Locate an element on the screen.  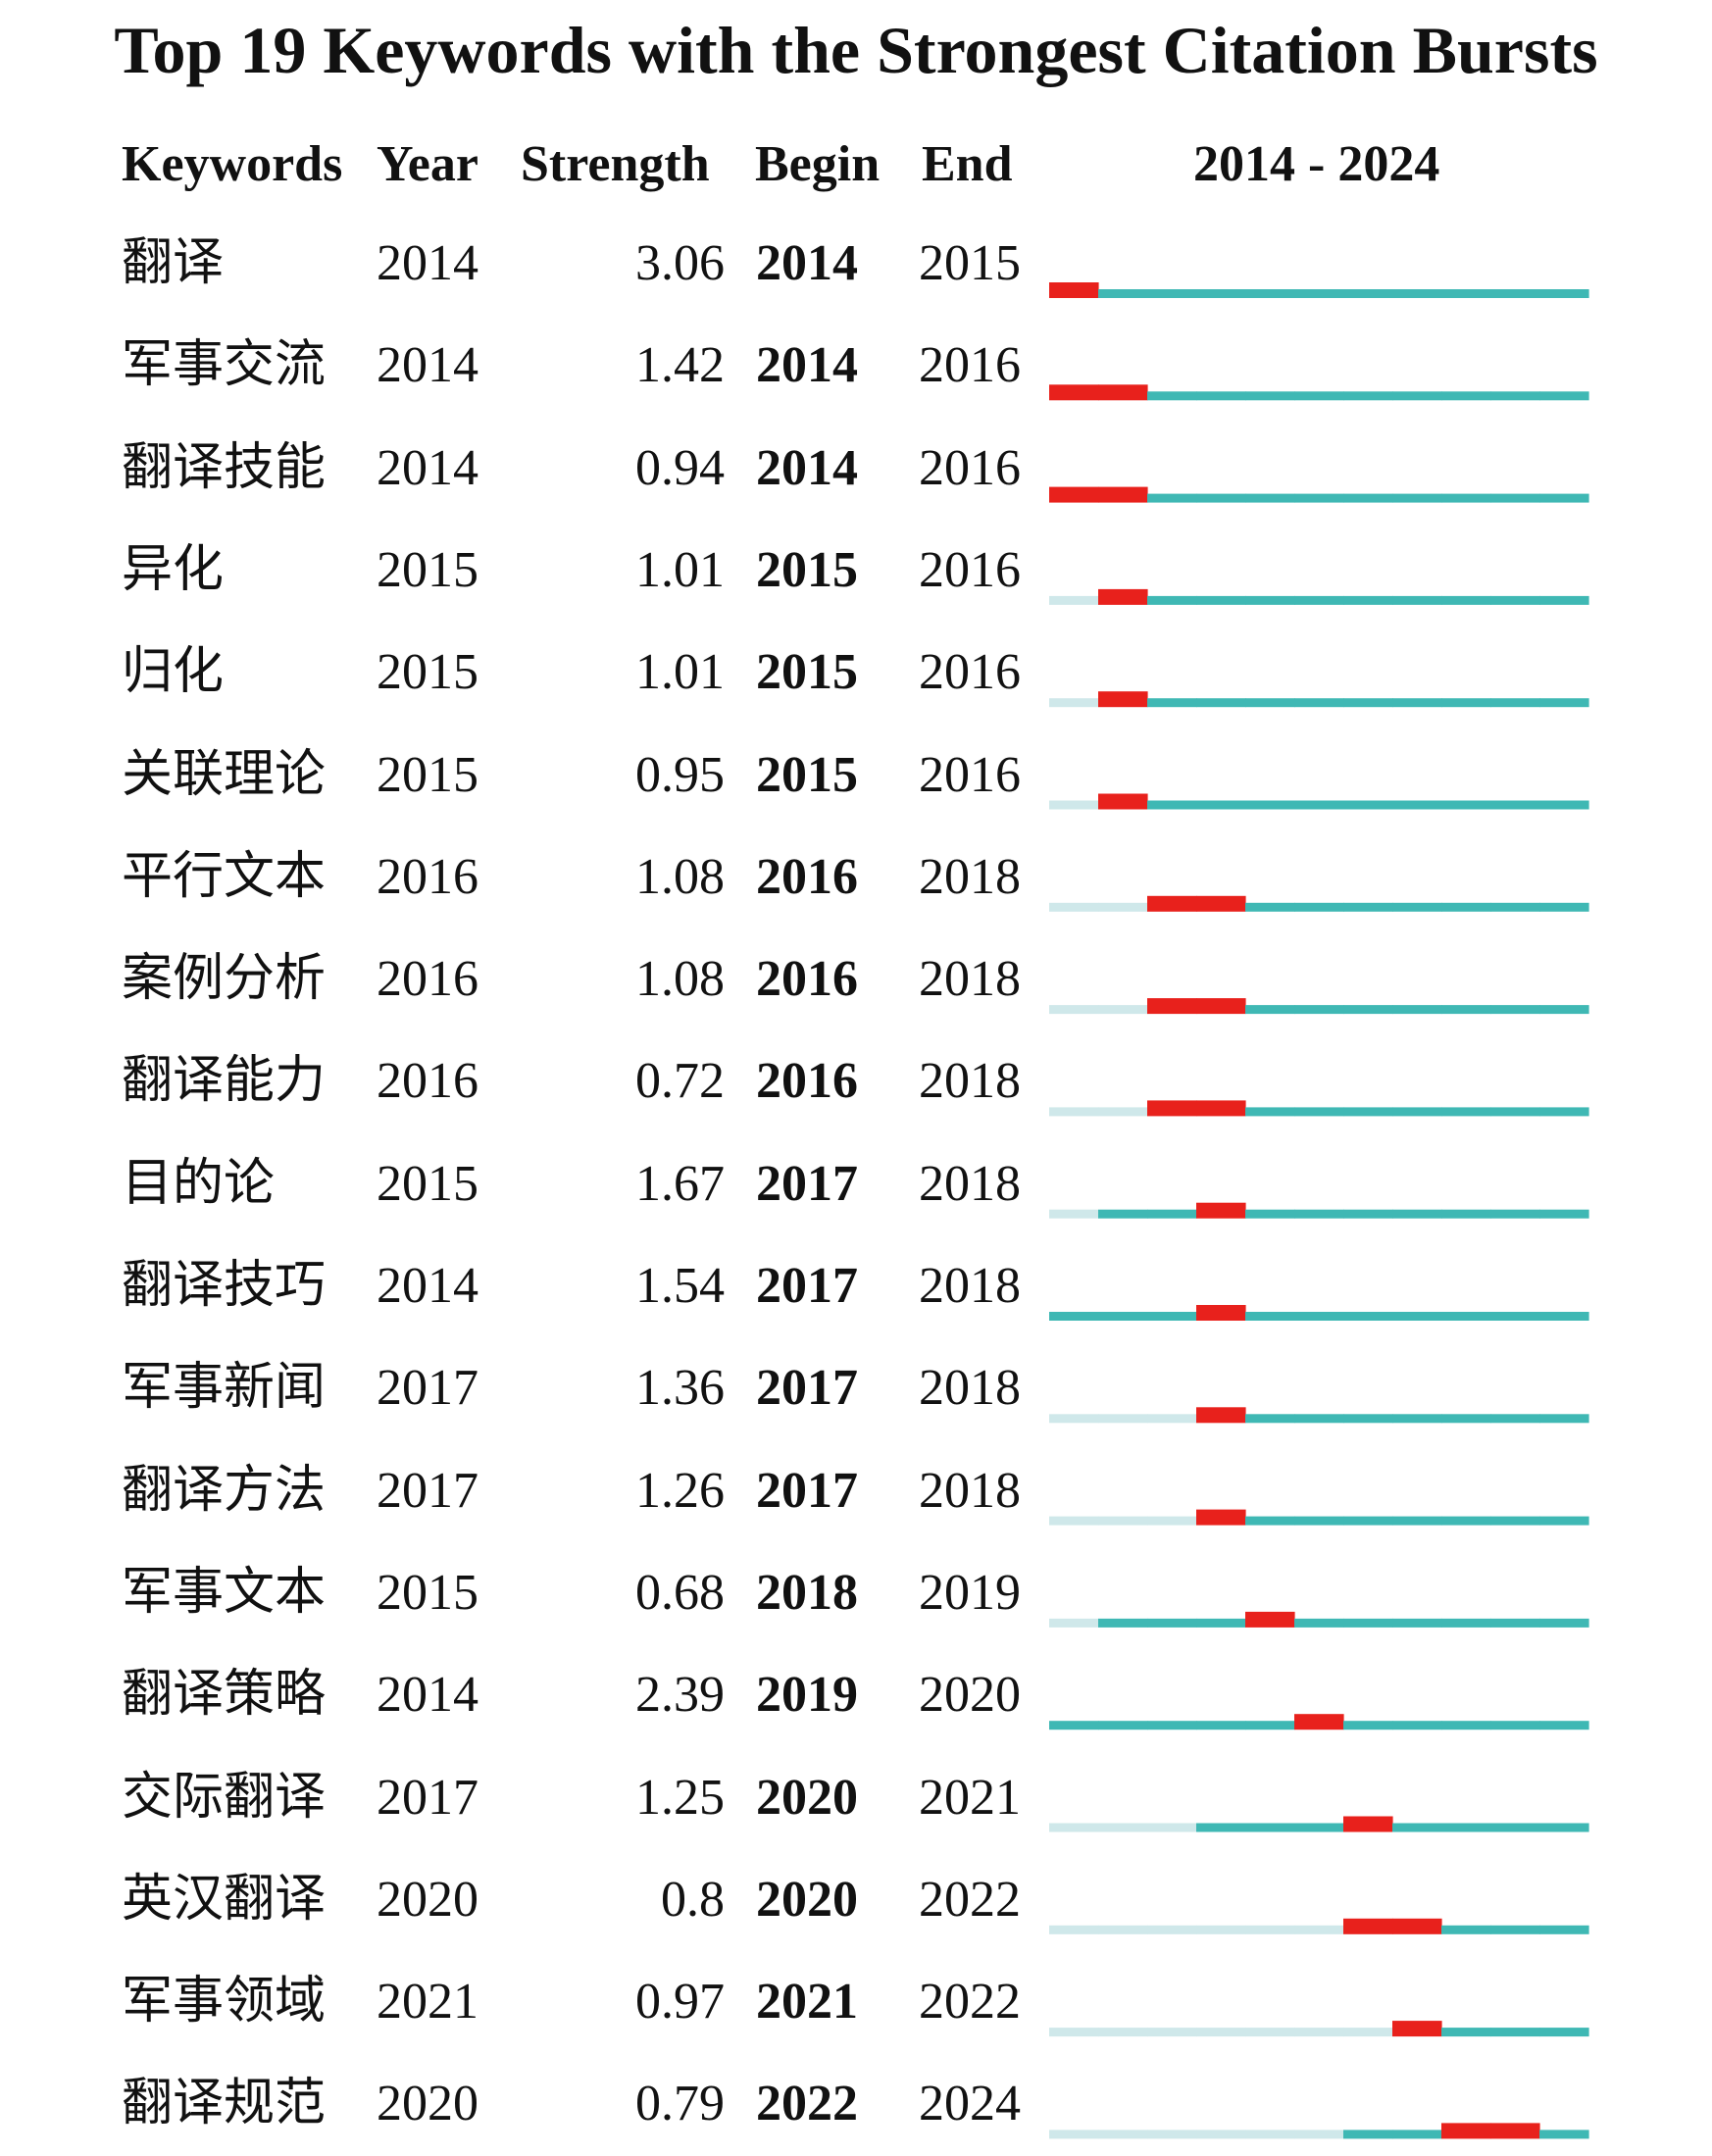
keyword-cell: 关联理论 is located at coordinates (224, 774).